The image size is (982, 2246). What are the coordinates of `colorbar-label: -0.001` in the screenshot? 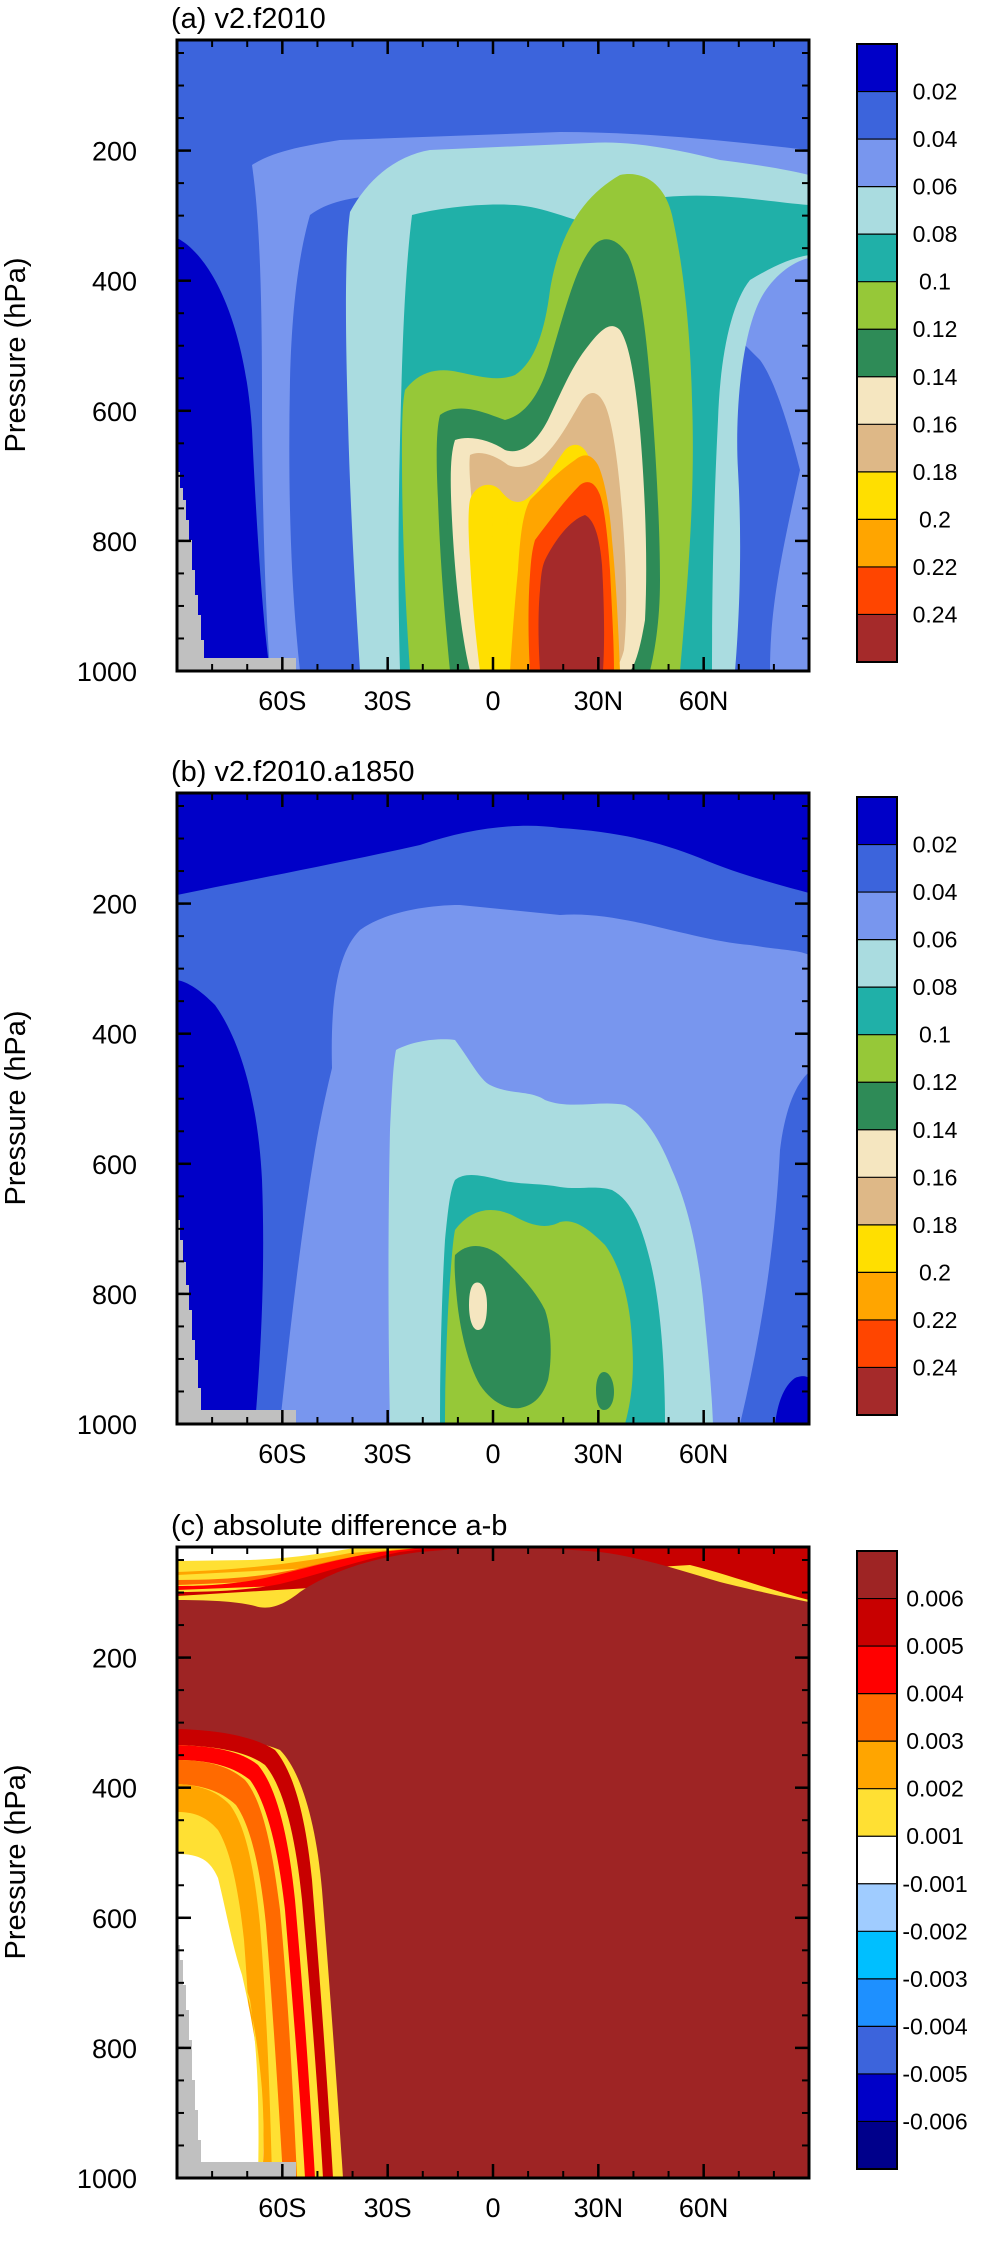 It's located at (934, 1884).